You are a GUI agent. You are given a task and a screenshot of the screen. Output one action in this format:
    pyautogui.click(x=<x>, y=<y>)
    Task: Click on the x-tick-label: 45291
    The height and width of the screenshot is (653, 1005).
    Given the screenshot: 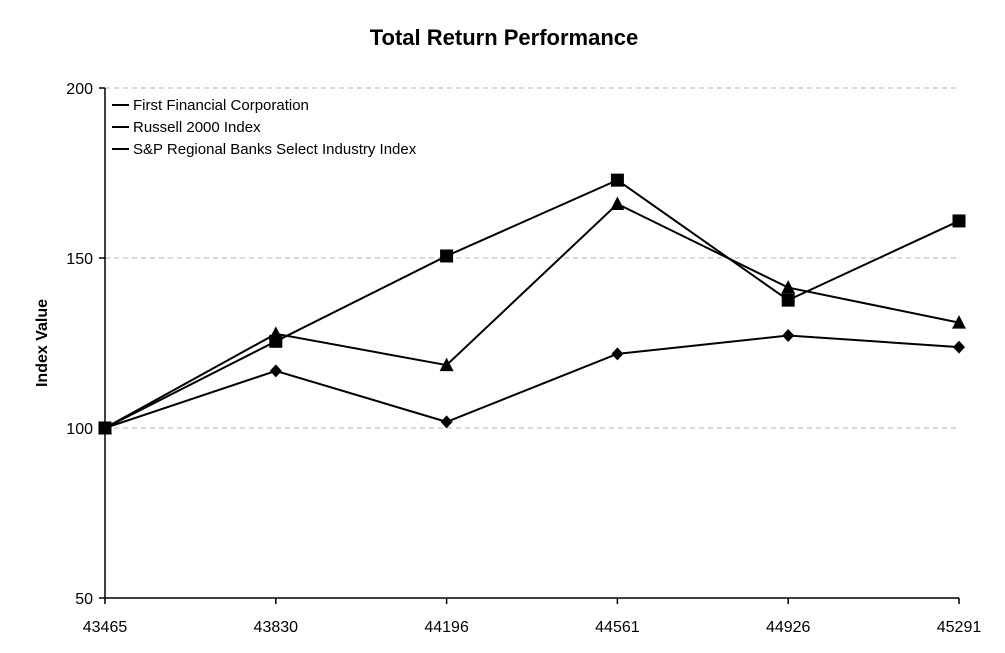 What is the action you would take?
    pyautogui.click(x=959, y=627)
    